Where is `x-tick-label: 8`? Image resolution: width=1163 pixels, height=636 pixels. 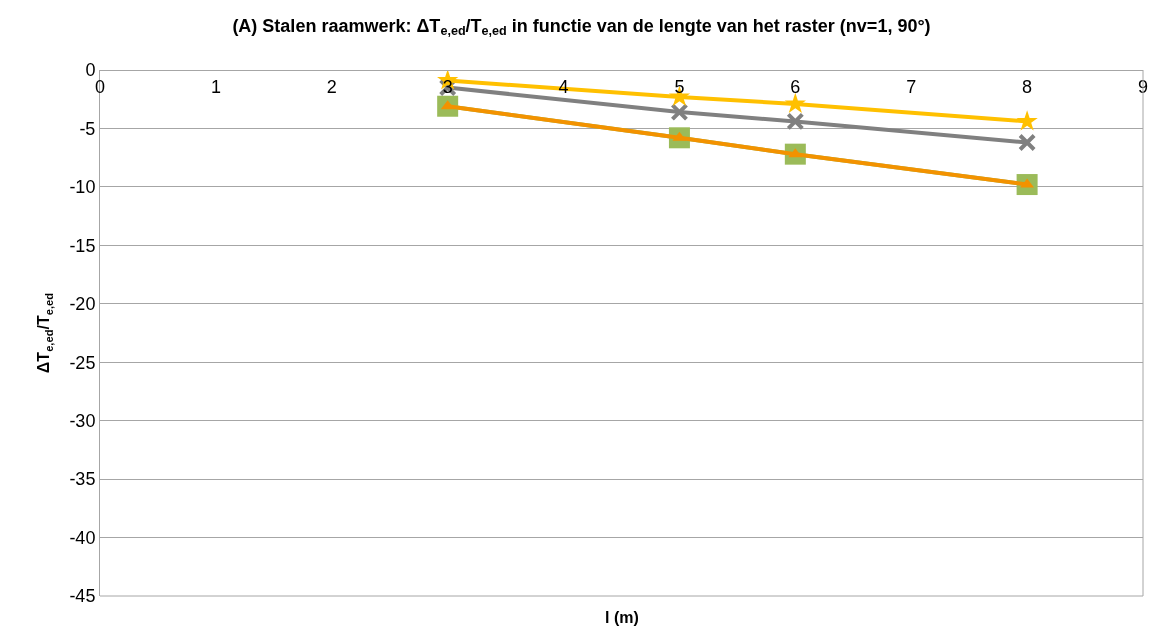
x-tick-label: 8 is located at coordinates (1027, 86).